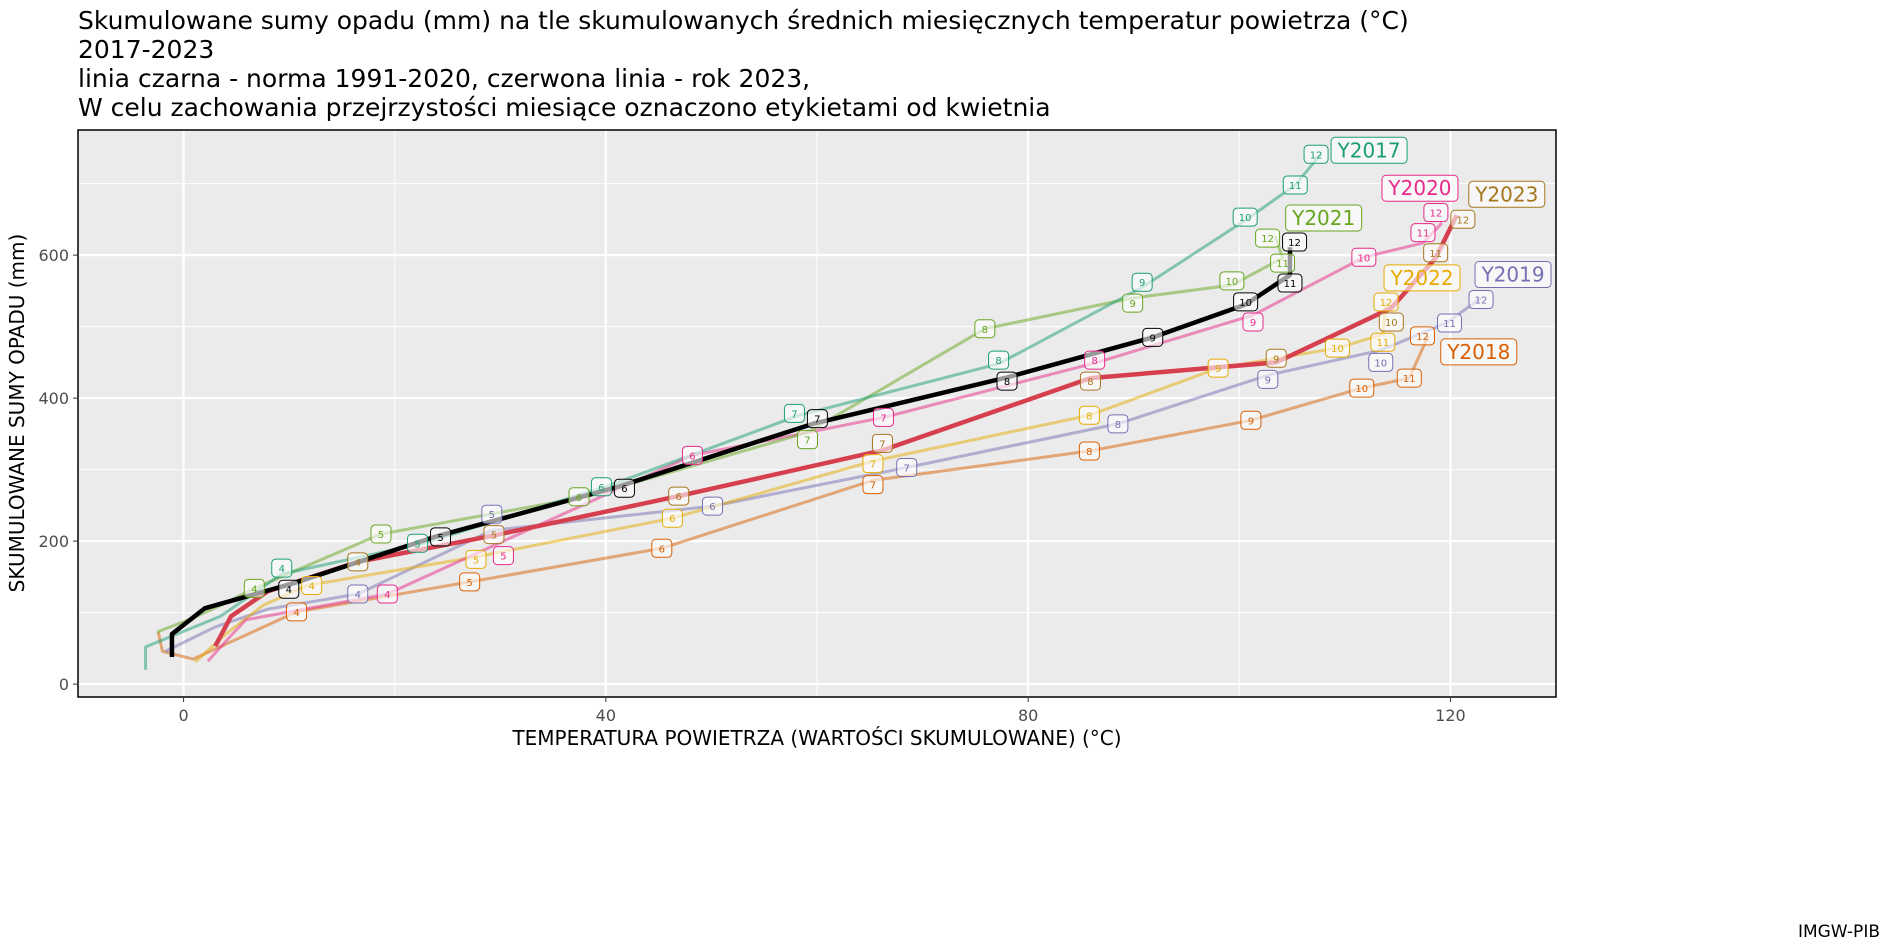 The image size is (1900, 950). Describe the element at coordinates (1450, 715) in the screenshot. I see `x-tick-label: 120` at that location.